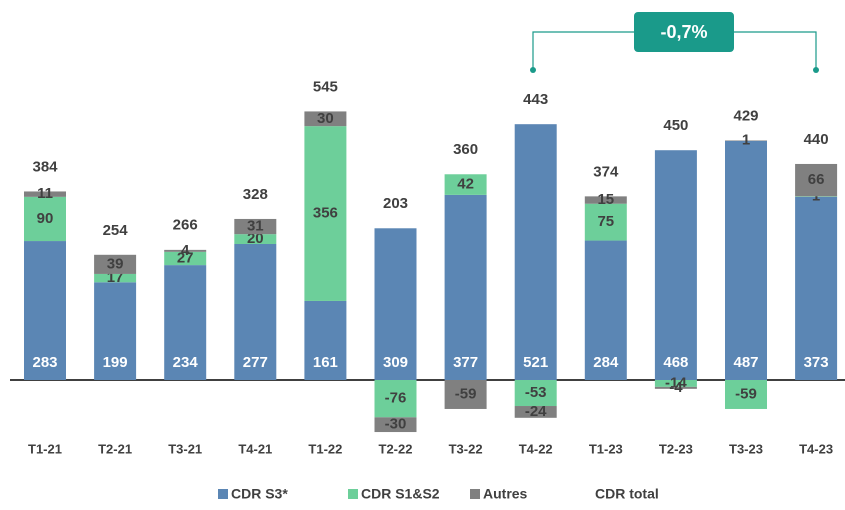 The height and width of the screenshot is (510, 845). What do you see at coordinates (606, 362) in the screenshot?
I see `value-label: 284` at bounding box center [606, 362].